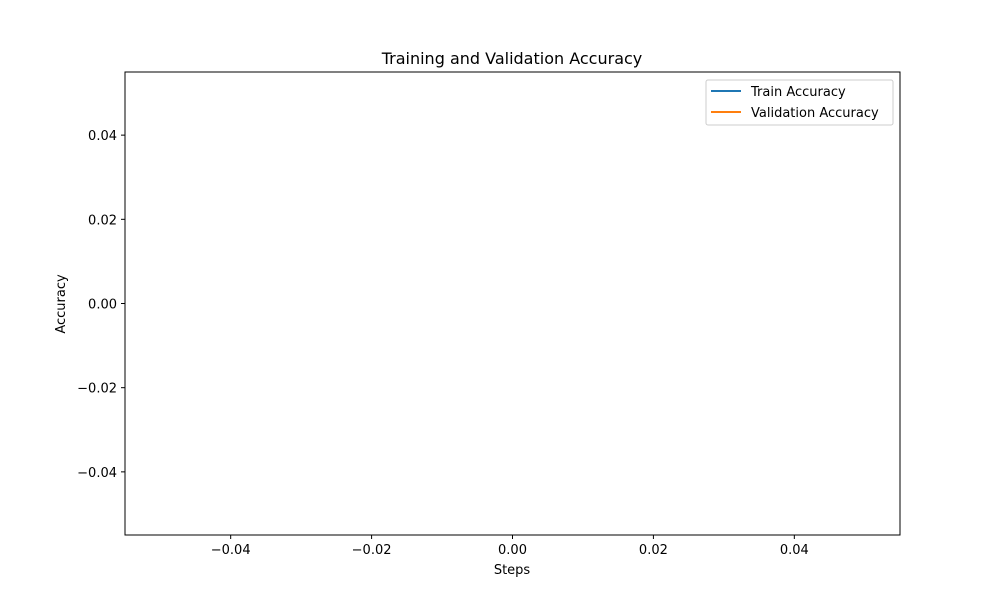 This screenshot has width=1000, height=600. I want to click on x-tick-label: −0.04, so click(231, 550).